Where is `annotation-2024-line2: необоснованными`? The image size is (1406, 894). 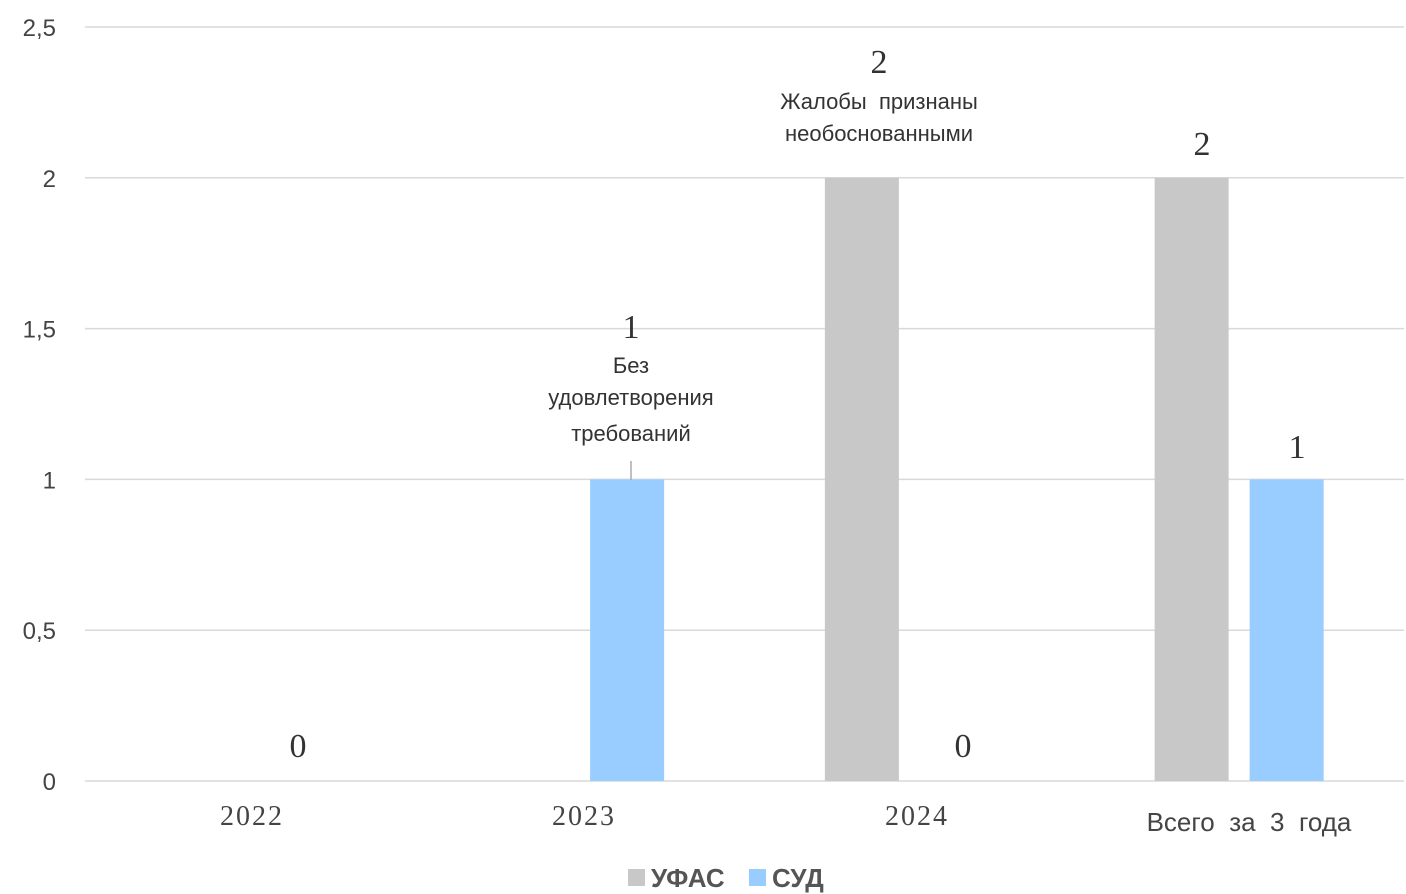 annotation-2024-line2: необоснованными is located at coordinates (879, 133).